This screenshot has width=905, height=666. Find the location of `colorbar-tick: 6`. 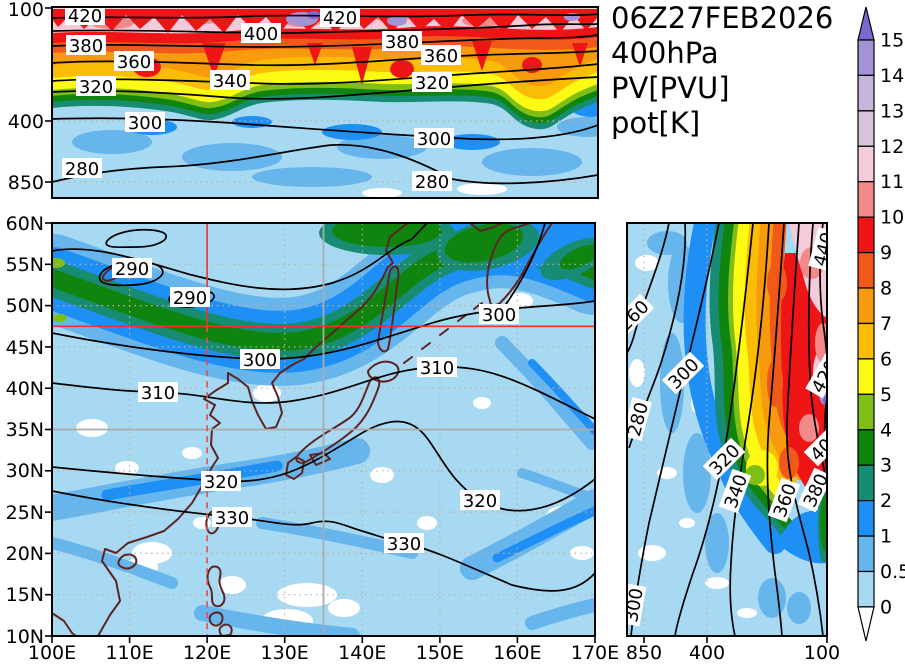

colorbar-tick: 6 is located at coordinates (886, 359).